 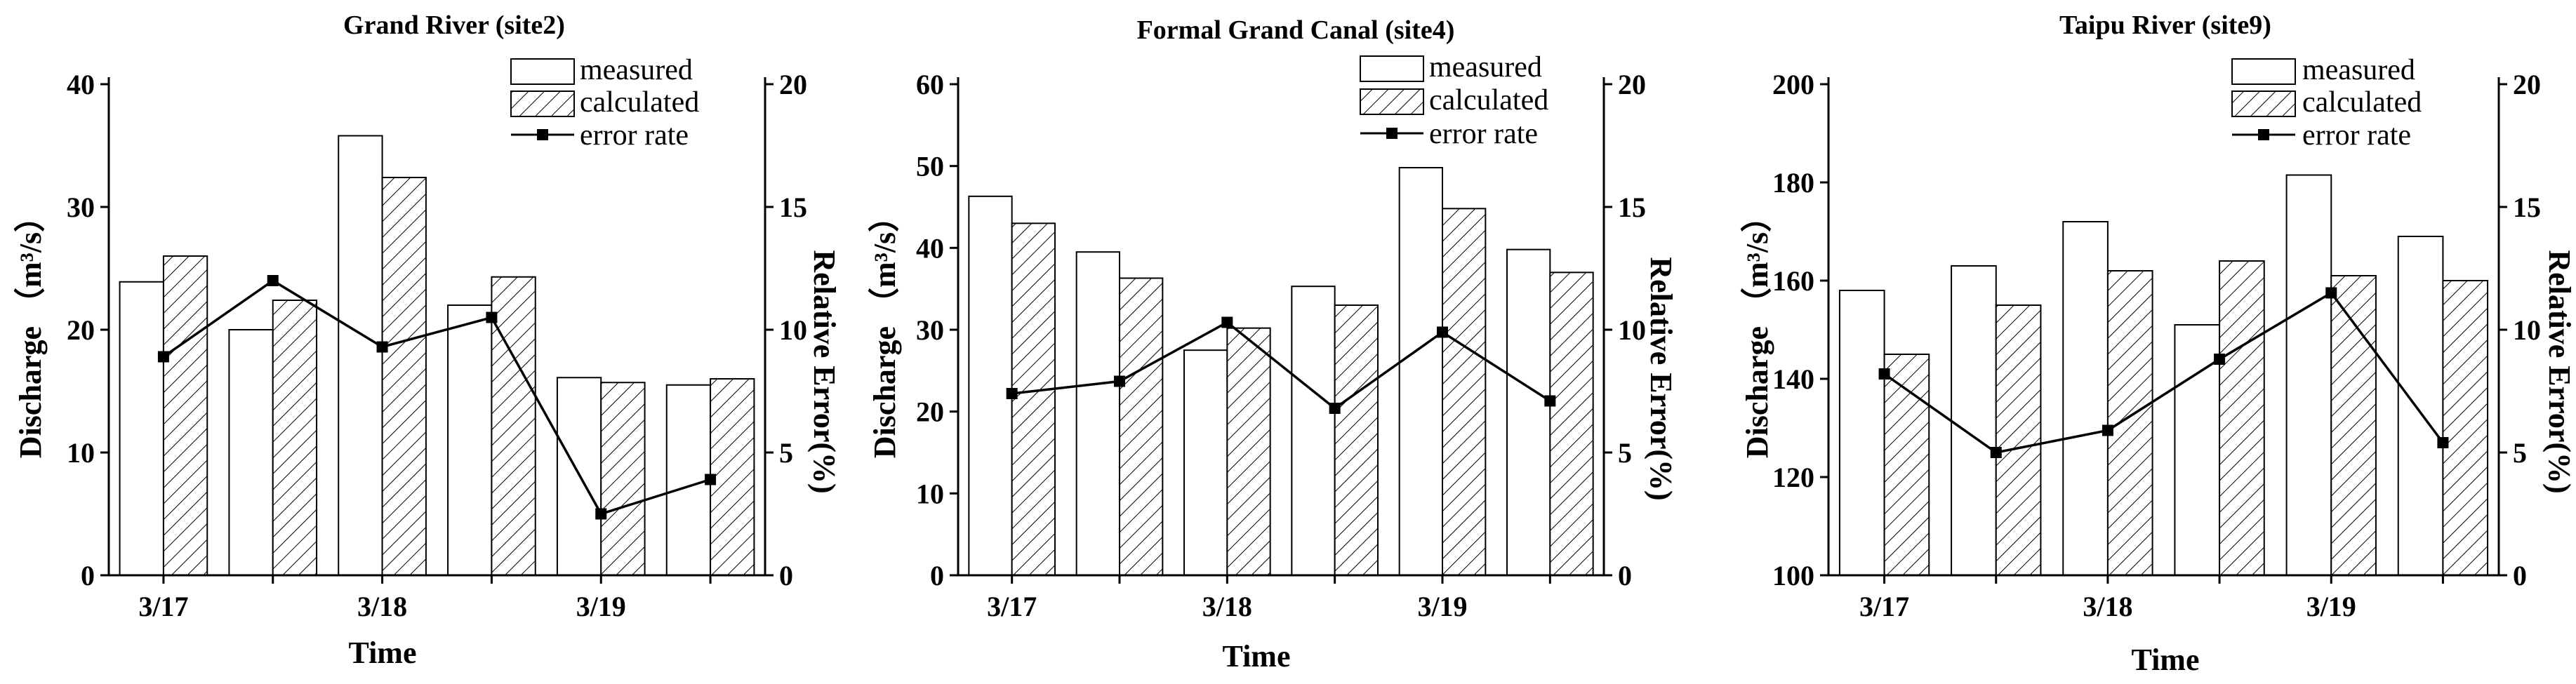 I want to click on chart-1-ylabel: Discharge （m³/s）, so click(x=31, y=329).